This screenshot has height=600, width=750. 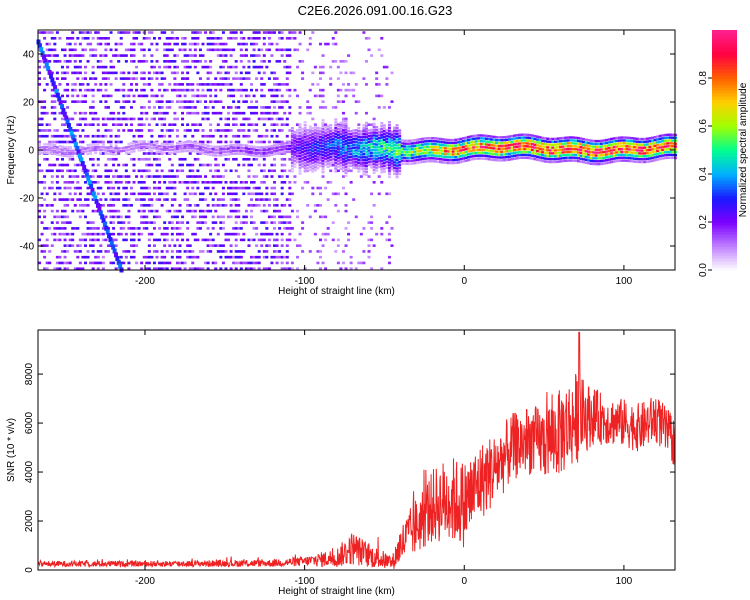 What do you see at coordinates (717, 153) in the screenshot?
I see `colorbar: 0.0 0.2 0.4 0.6 0.8` at bounding box center [717, 153].